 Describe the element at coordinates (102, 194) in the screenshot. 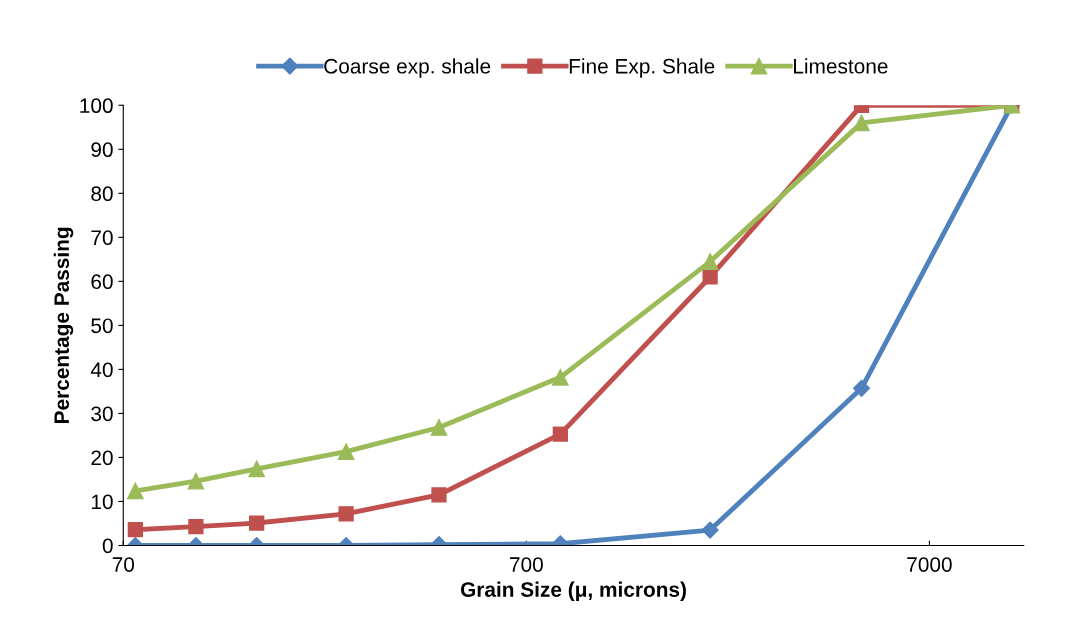

I see `y-tick-label: 80` at that location.